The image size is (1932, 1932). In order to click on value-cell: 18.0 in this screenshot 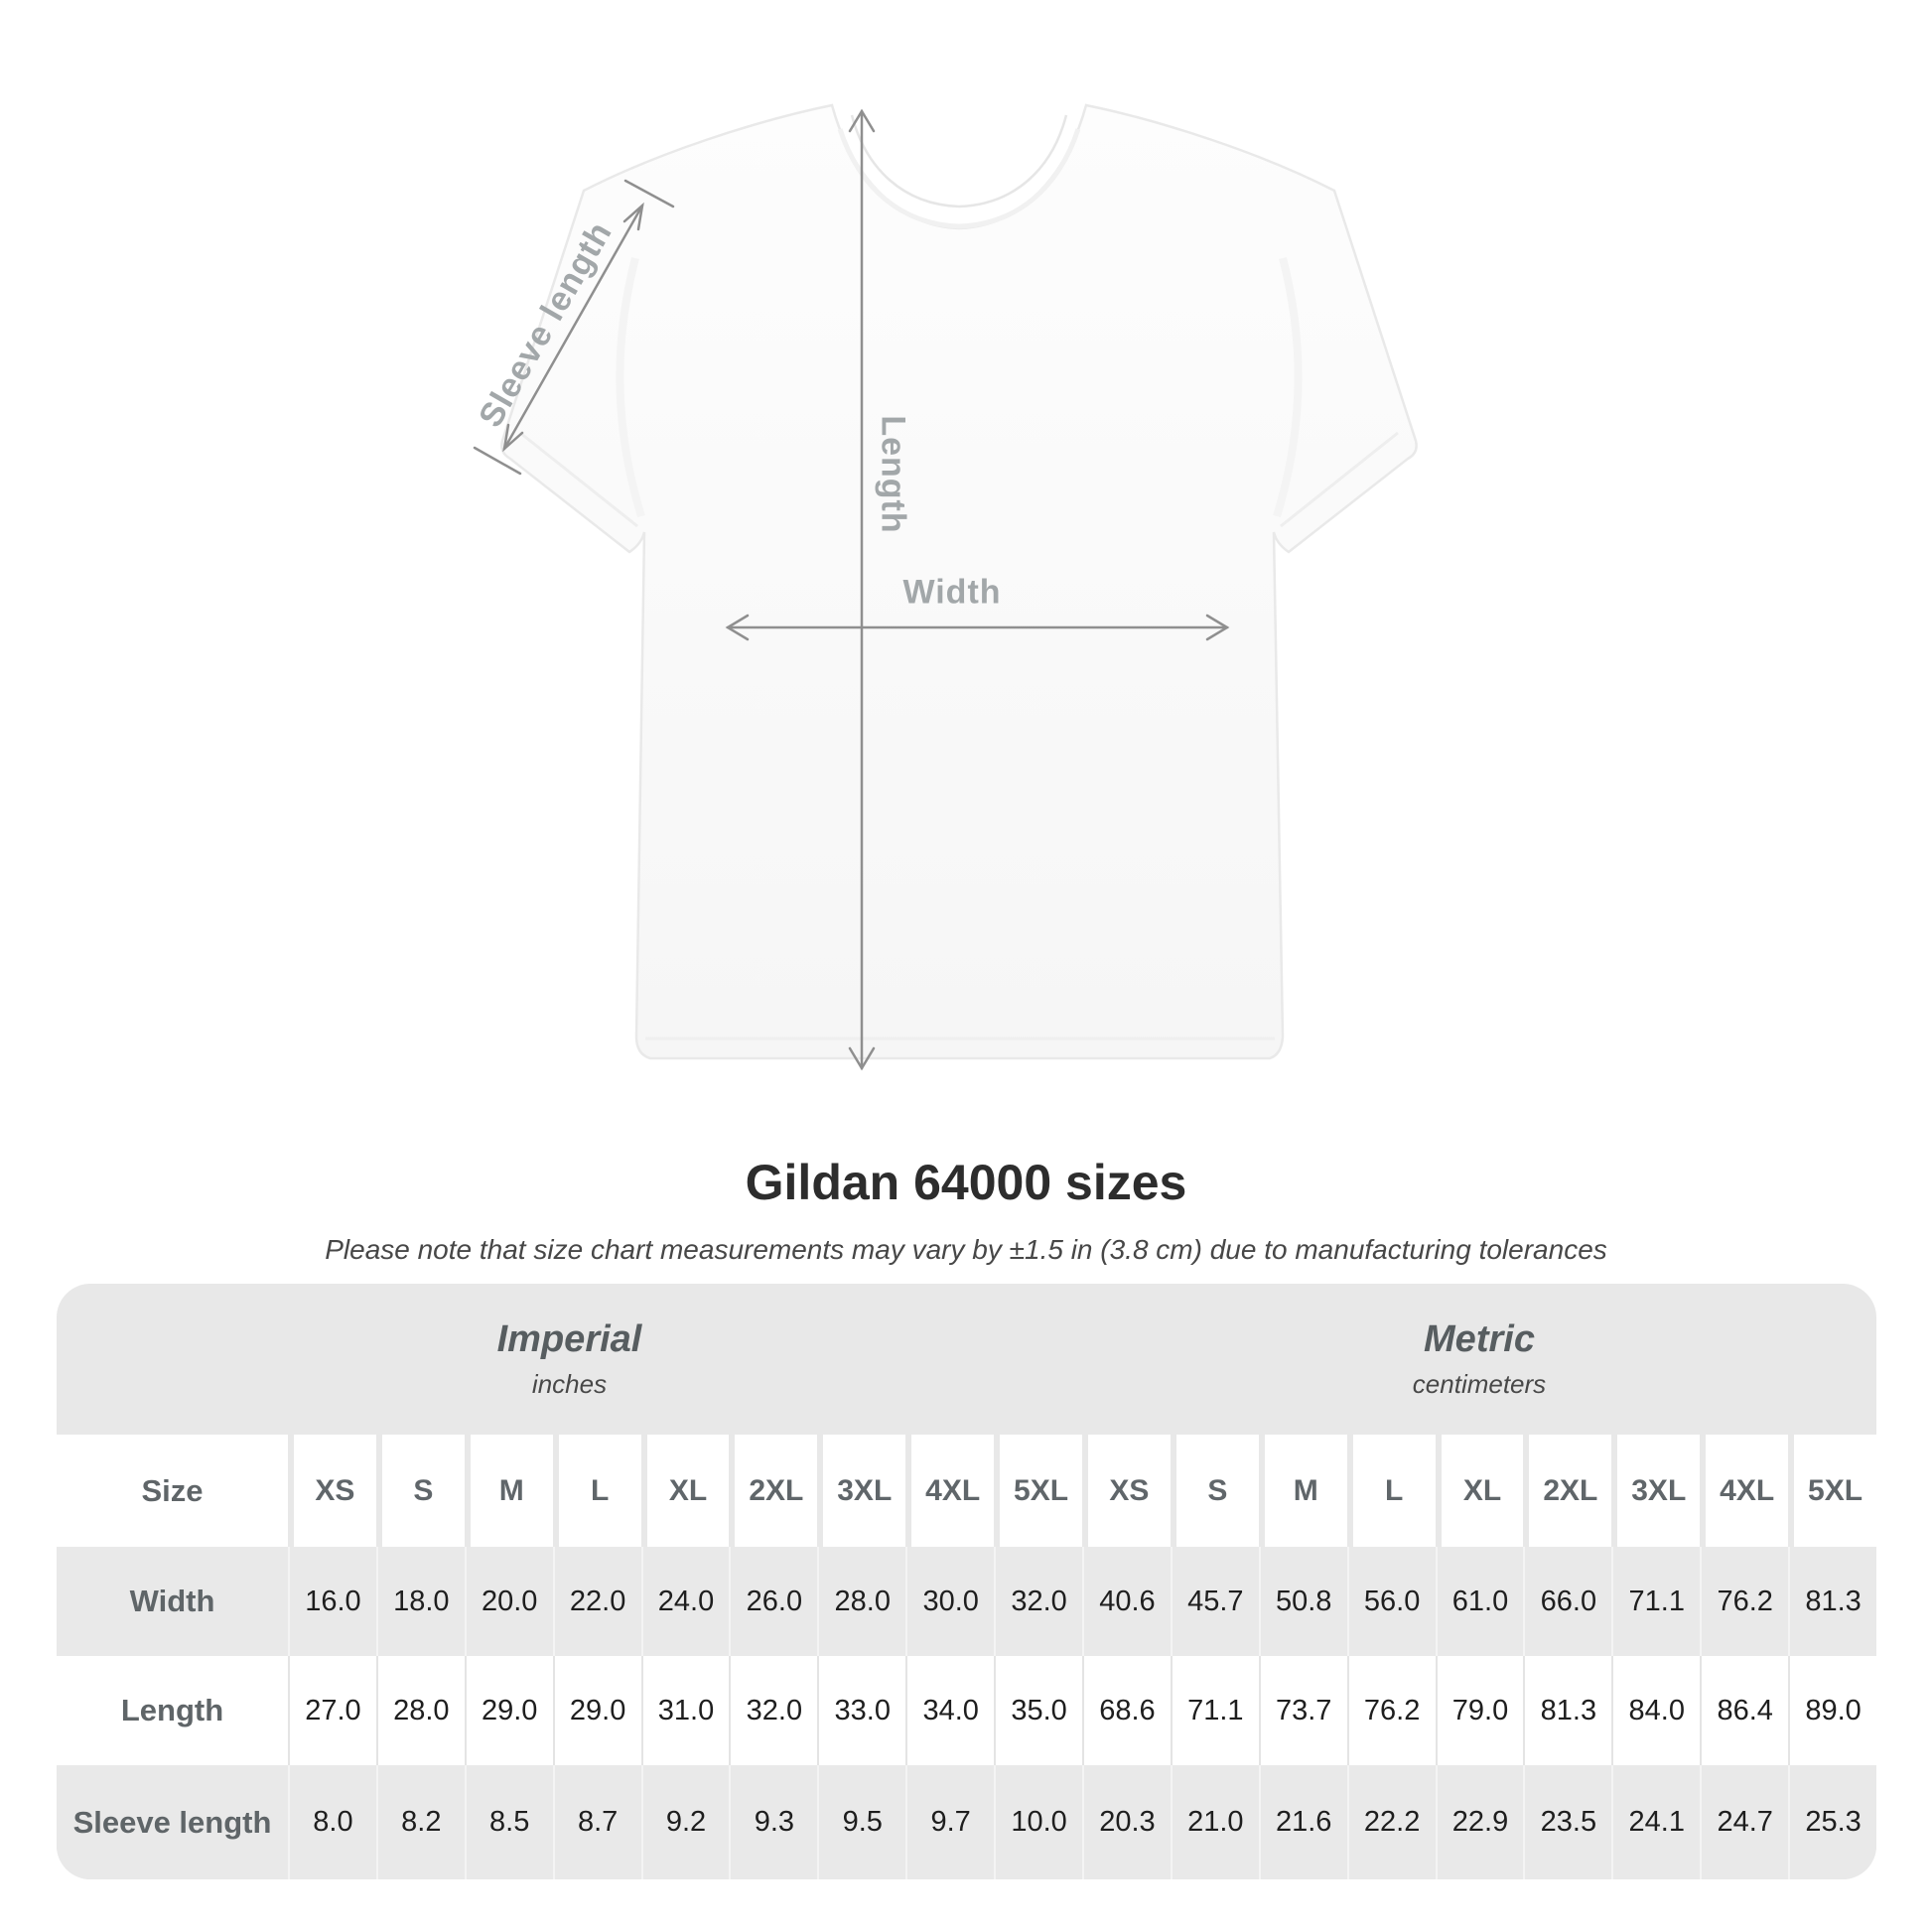, I will do `click(420, 1602)`.